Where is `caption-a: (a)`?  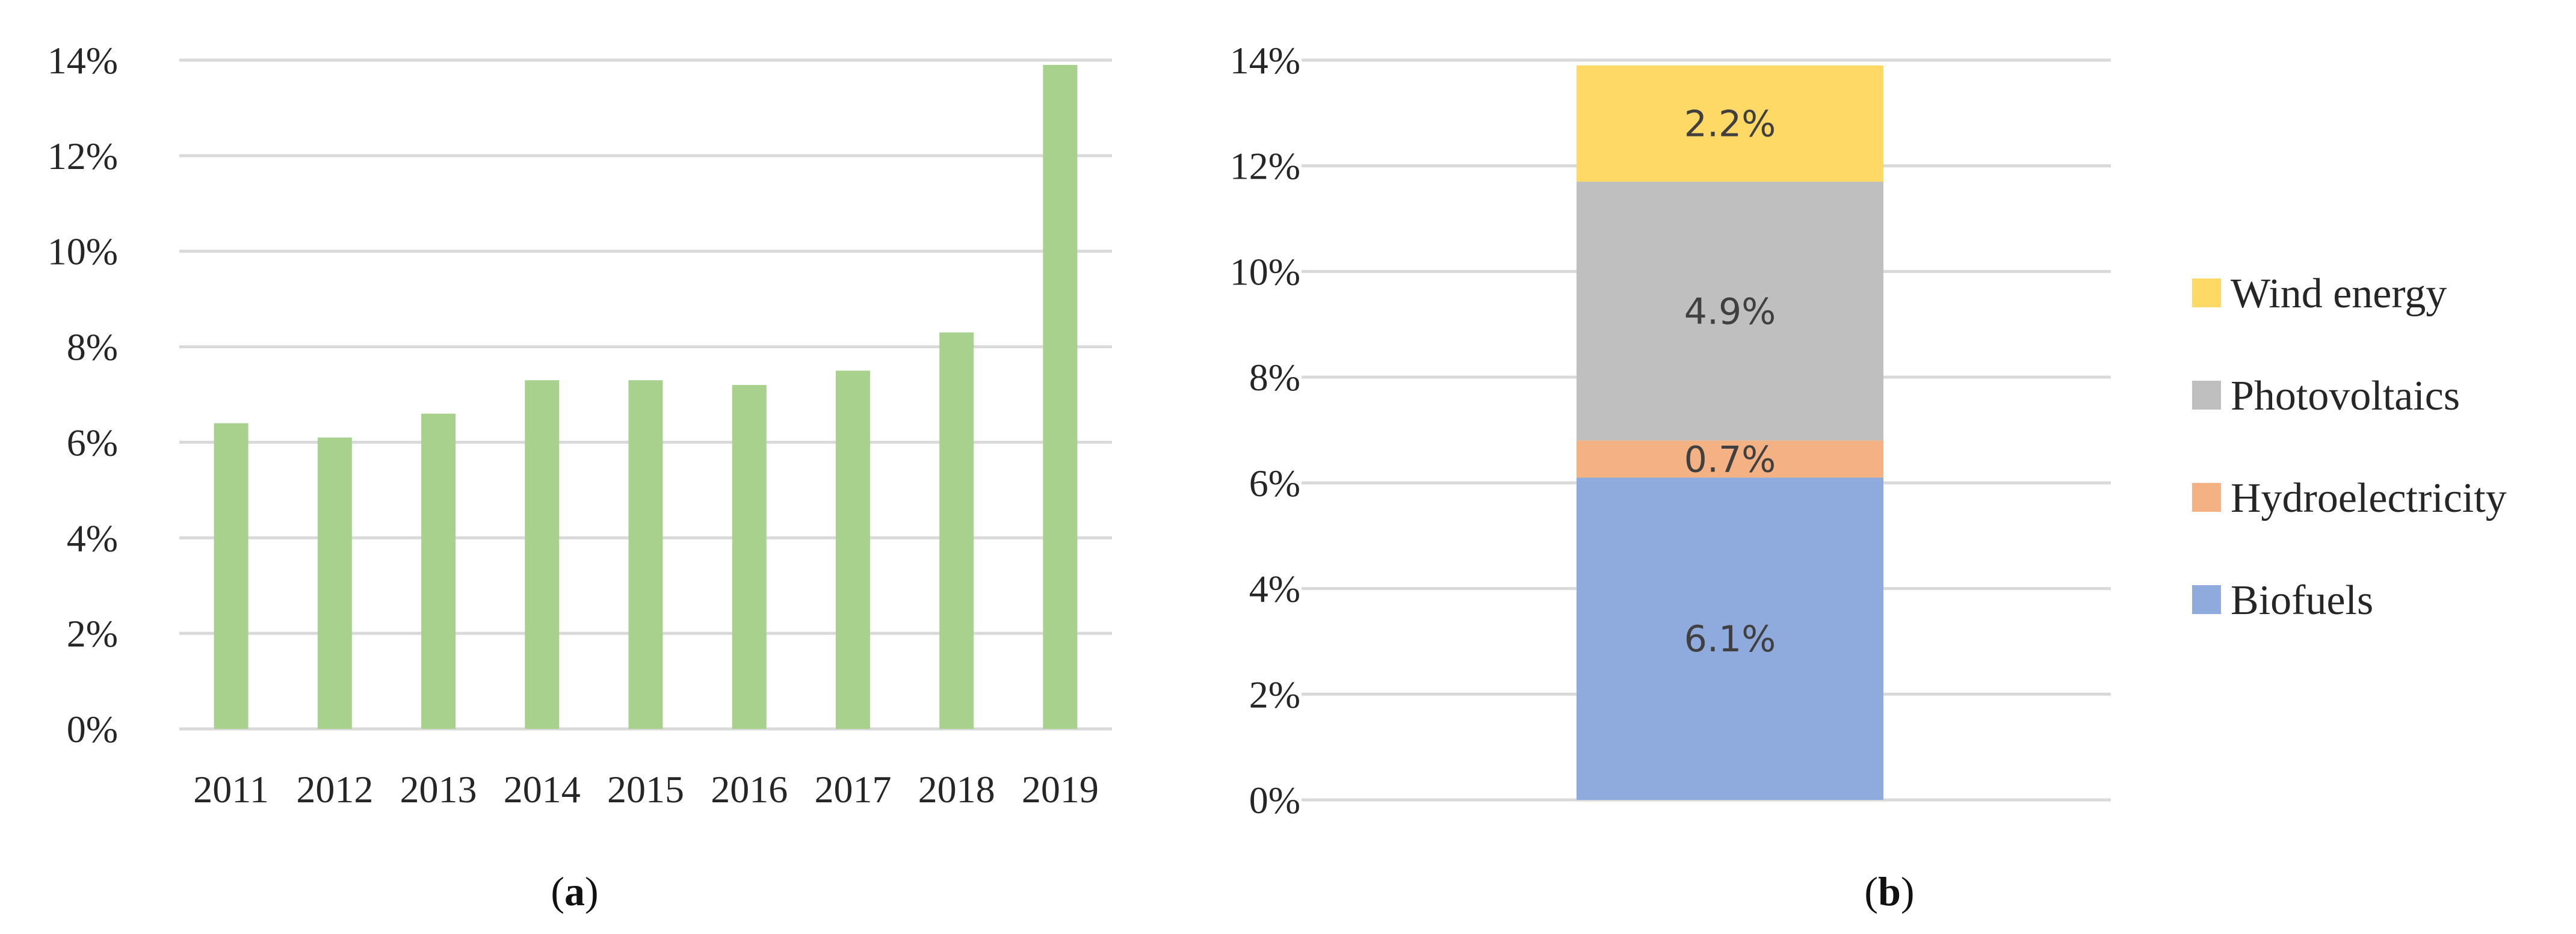 caption-a: (a) is located at coordinates (574, 891).